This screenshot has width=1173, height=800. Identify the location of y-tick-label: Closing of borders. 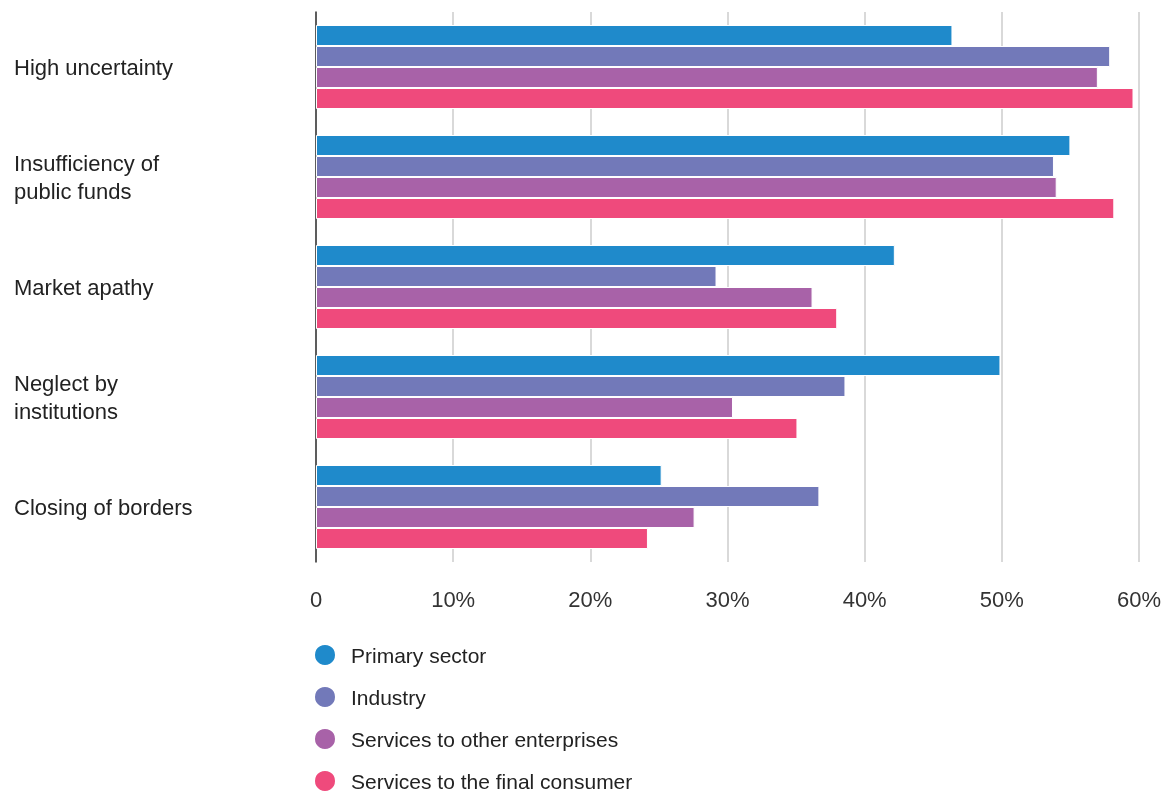
(103, 507).